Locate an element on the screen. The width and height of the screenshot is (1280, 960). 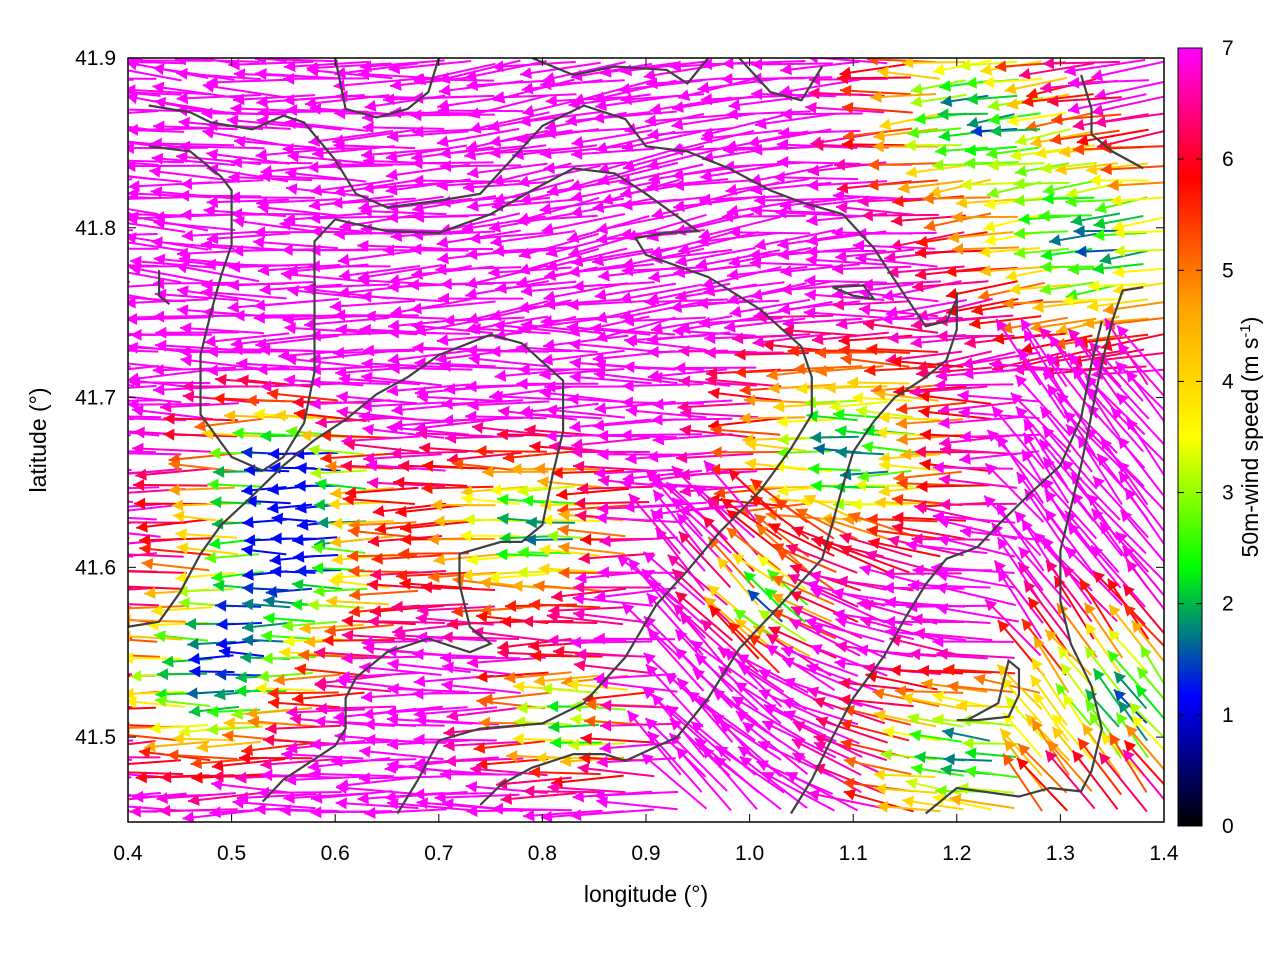
x-tick-label: 1.4 is located at coordinates (1164, 853).